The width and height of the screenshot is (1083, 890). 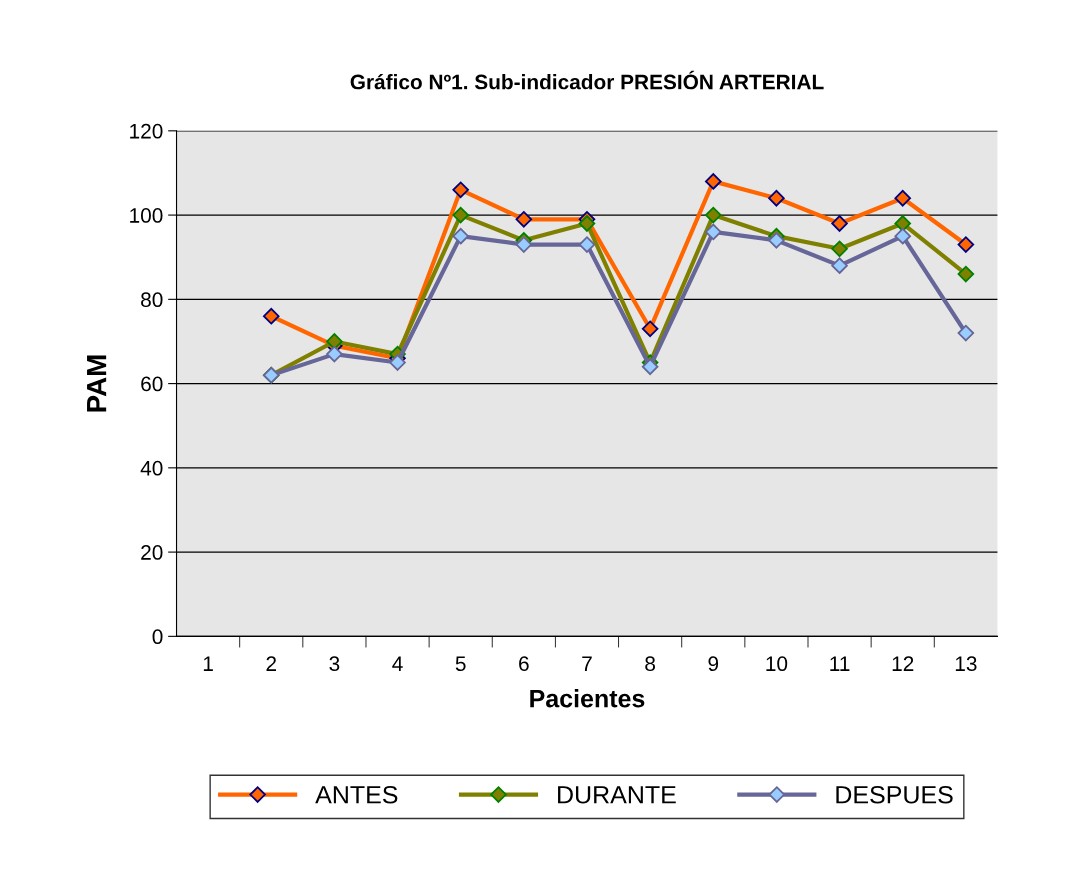 What do you see at coordinates (966, 664) in the screenshot?
I see `x-tick-label: 13` at bounding box center [966, 664].